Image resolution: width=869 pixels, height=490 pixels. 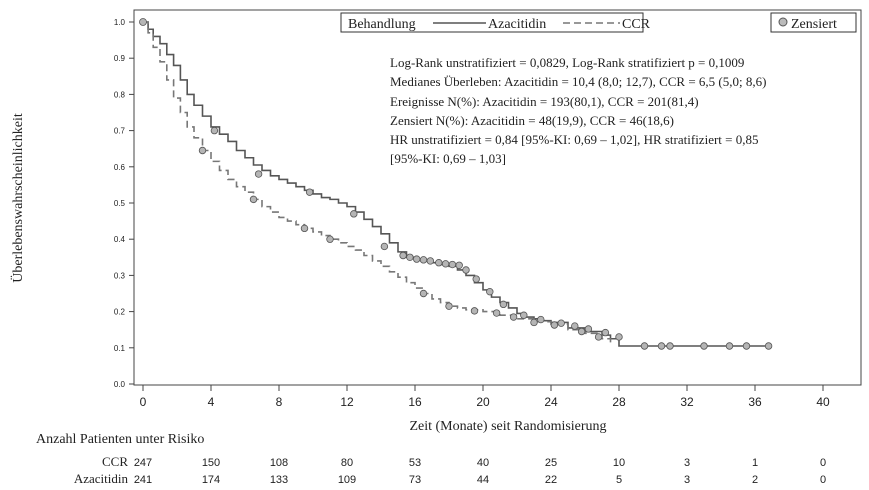 What do you see at coordinates (687, 480) in the screenshot?
I see `risk-cell: 3` at bounding box center [687, 480].